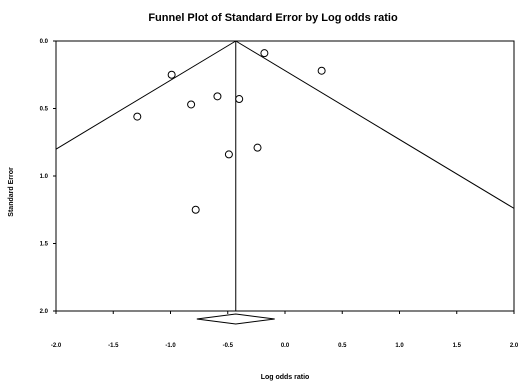 The height and width of the screenshot is (383, 523). I want to click on y-tick-label: 2.0, so click(44, 312).